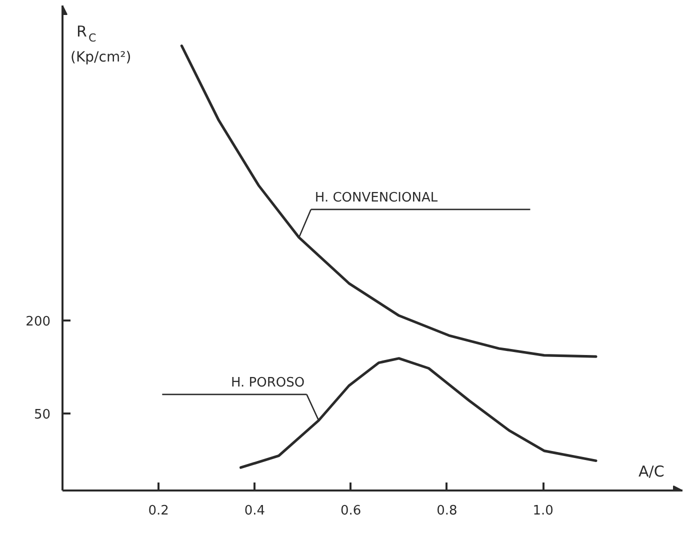 This screenshot has width=684, height=534. Describe the element at coordinates (543, 511) in the screenshot. I see `x-tick-label: 1.0` at that location.